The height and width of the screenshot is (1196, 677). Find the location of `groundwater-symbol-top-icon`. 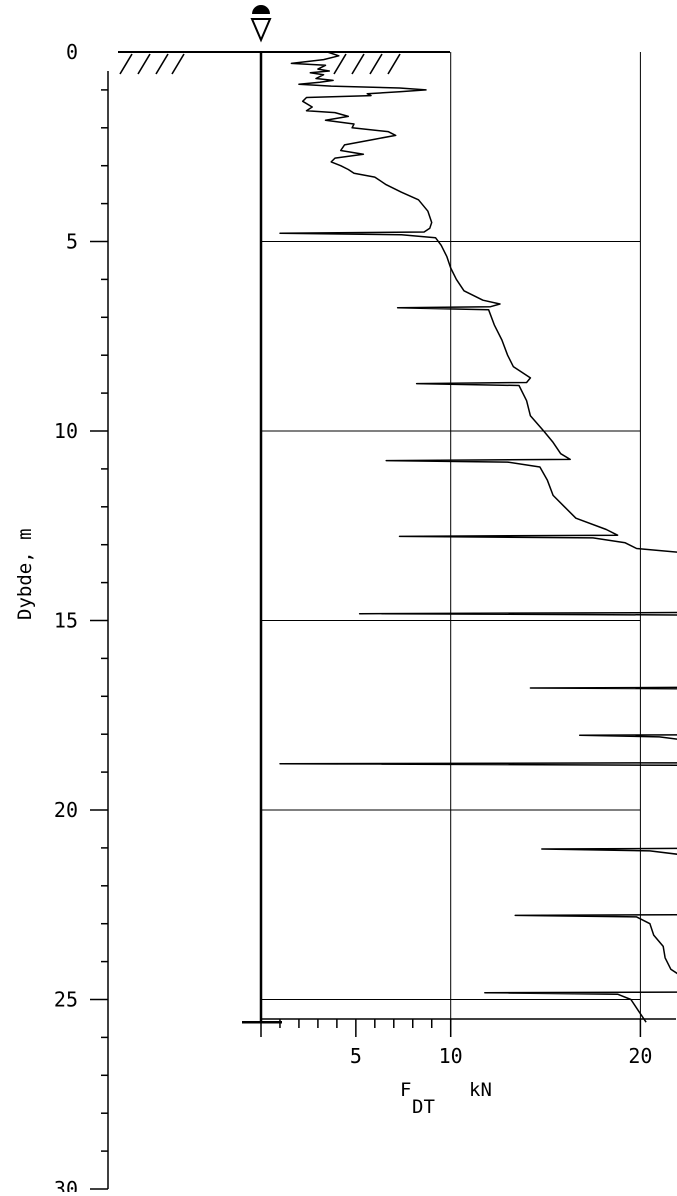

groundwater-symbol-top-icon is located at coordinates (261, 9).